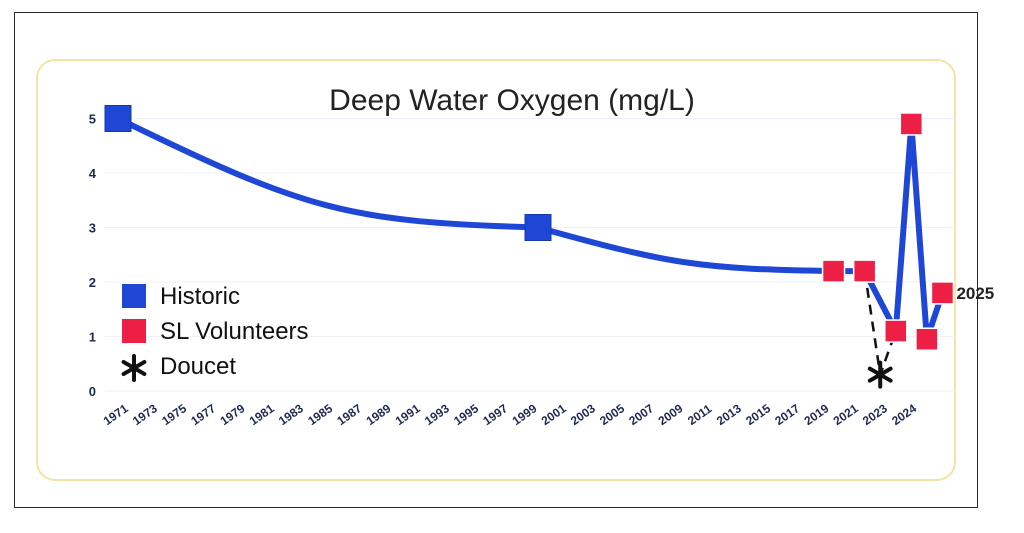 This screenshot has width=1024, height=533. I want to click on legend-label: Doucet, so click(198, 366).